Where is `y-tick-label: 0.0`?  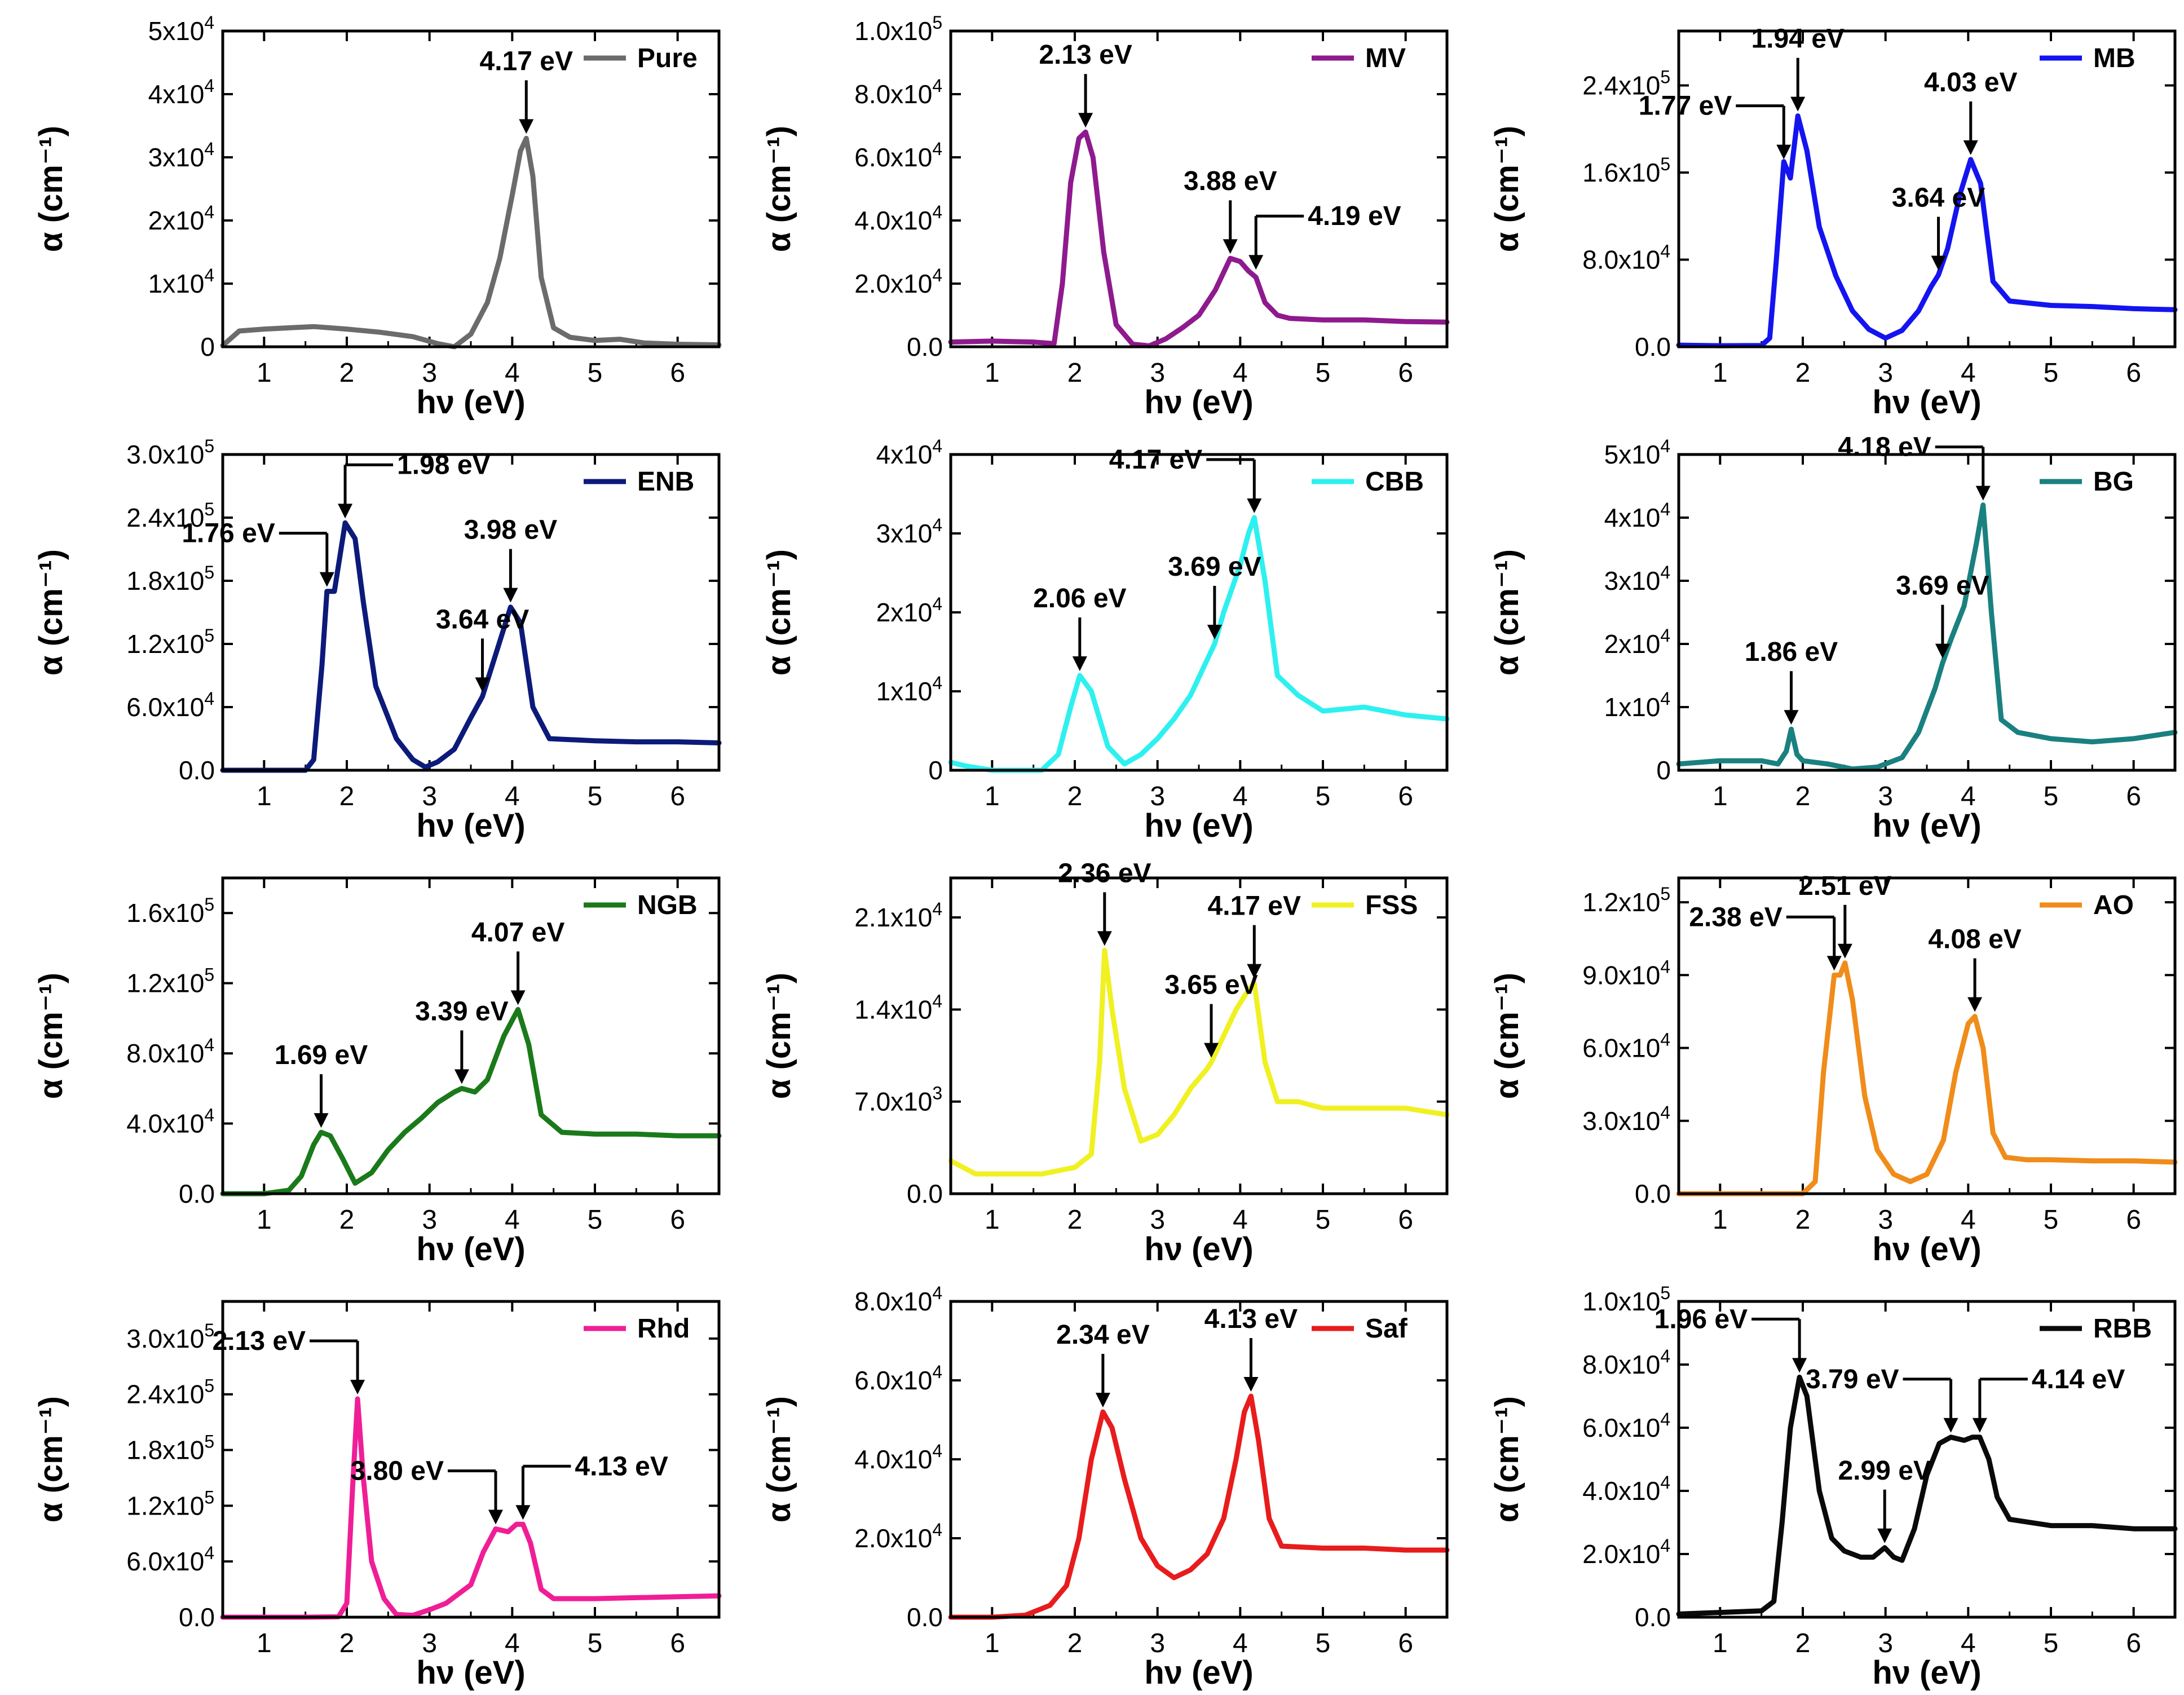 y-tick-label: 0.0 is located at coordinates (197, 1193).